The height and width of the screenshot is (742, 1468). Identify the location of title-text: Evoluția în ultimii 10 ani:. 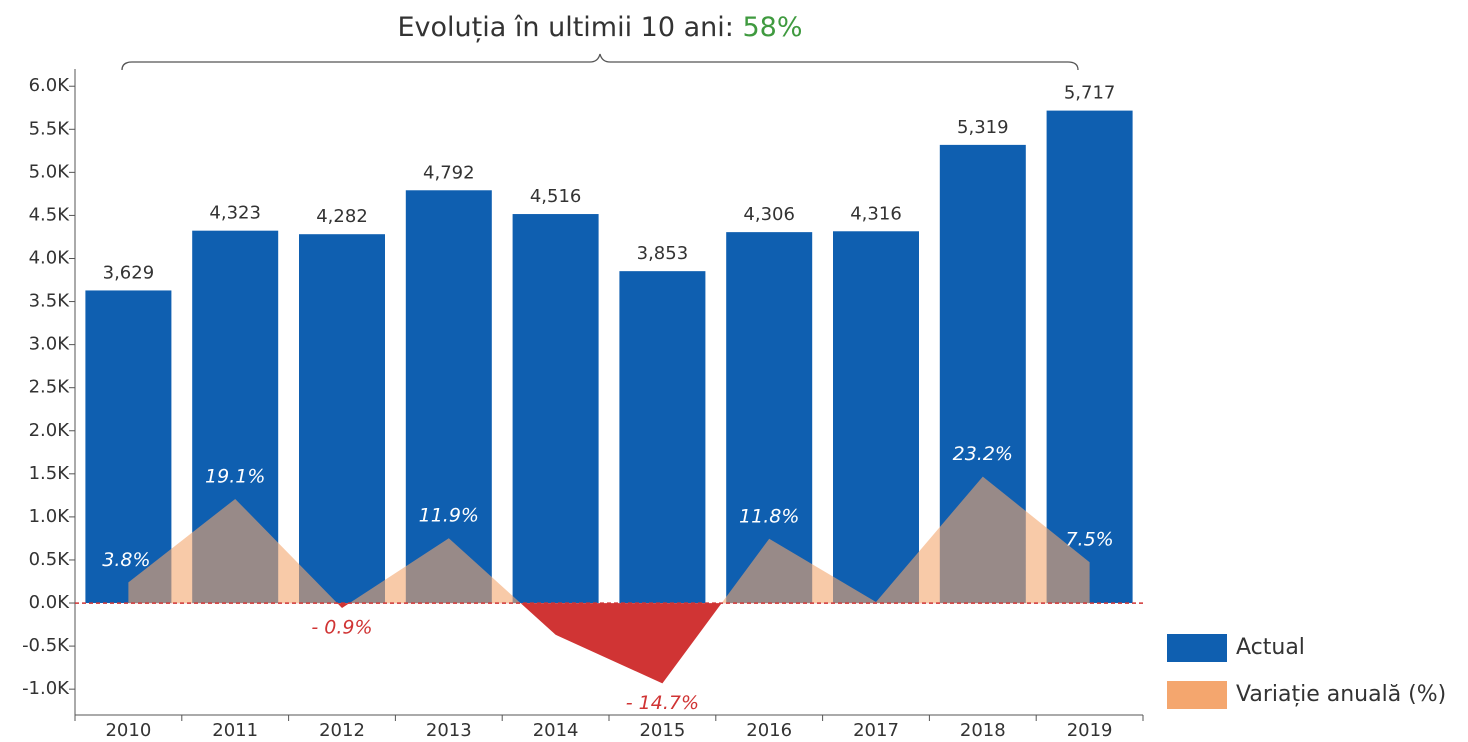
(566, 27).